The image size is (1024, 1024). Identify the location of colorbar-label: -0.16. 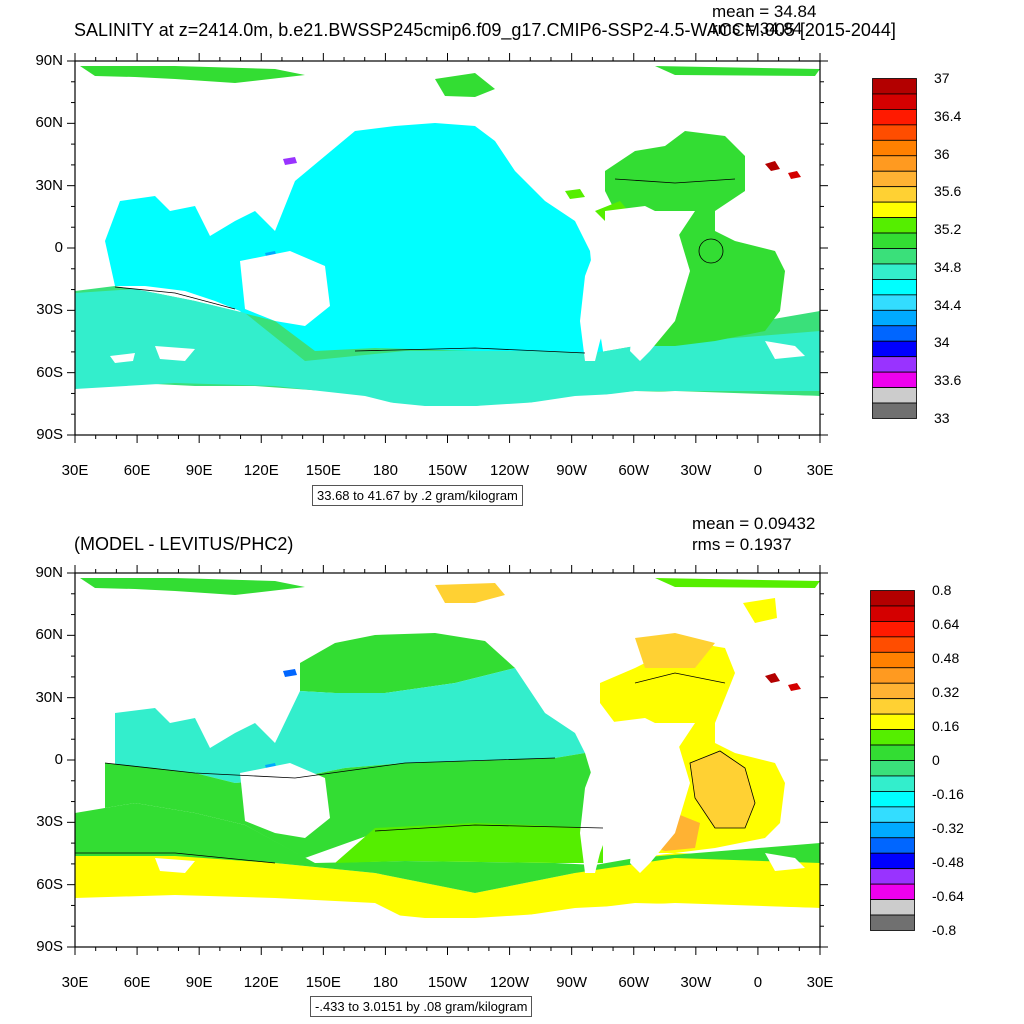
(948, 794).